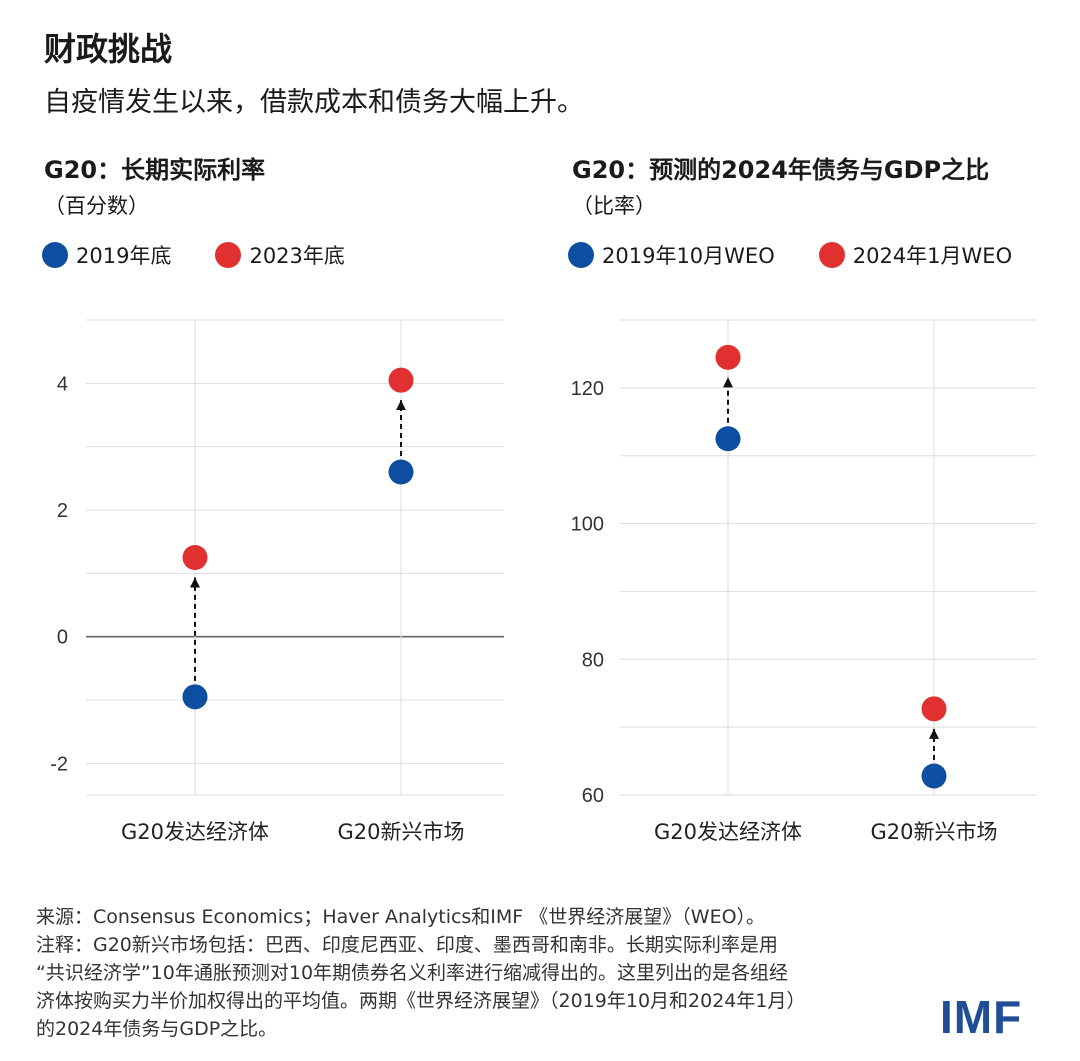 The image size is (1080, 1061). I want to click on legend-item: 2024年1月WEO, so click(915, 255).